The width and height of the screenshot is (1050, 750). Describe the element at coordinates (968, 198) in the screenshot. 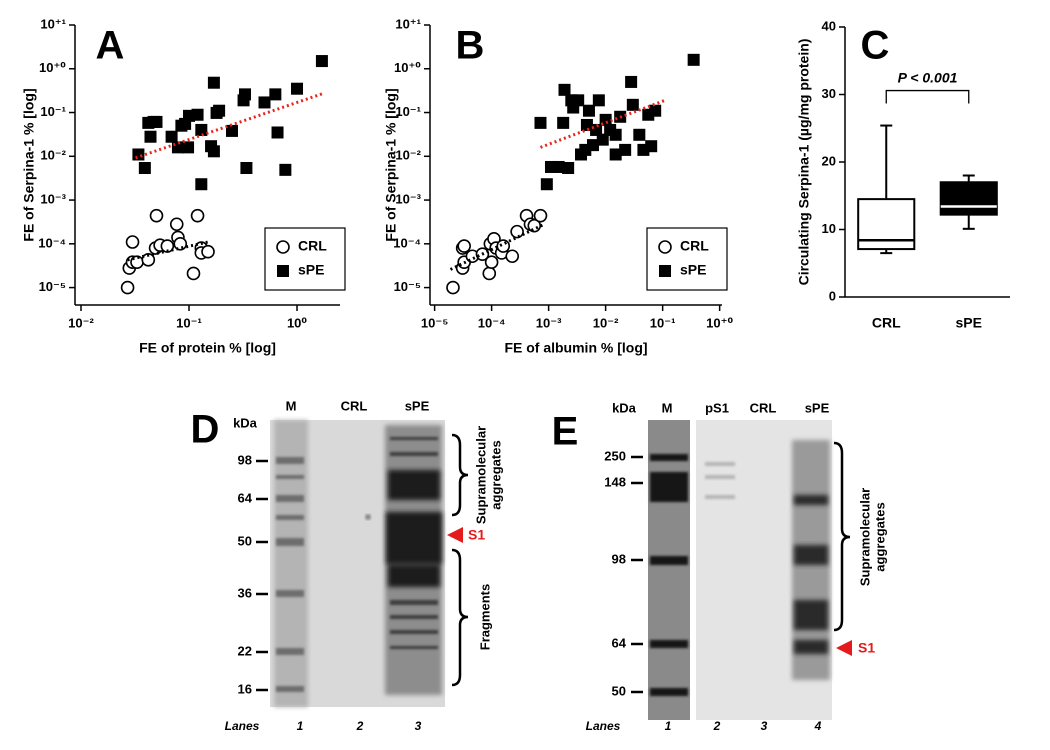

I see `box` at that location.